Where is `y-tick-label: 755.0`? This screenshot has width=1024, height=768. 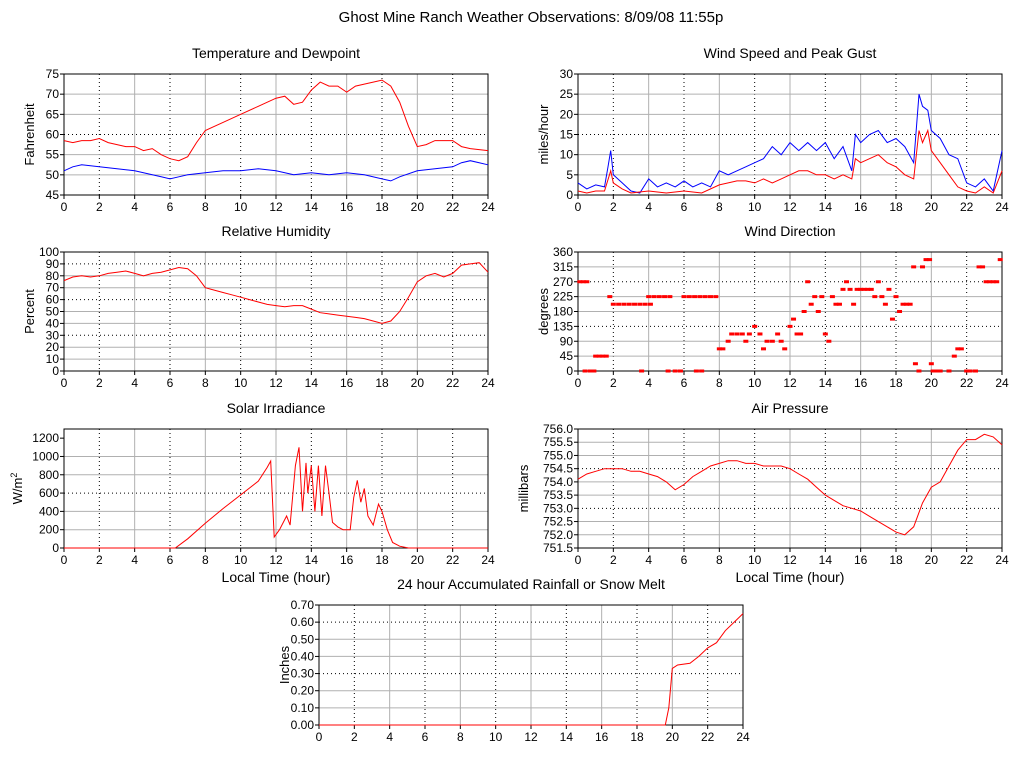
y-tick-label: 755.0 is located at coordinates (558, 455).